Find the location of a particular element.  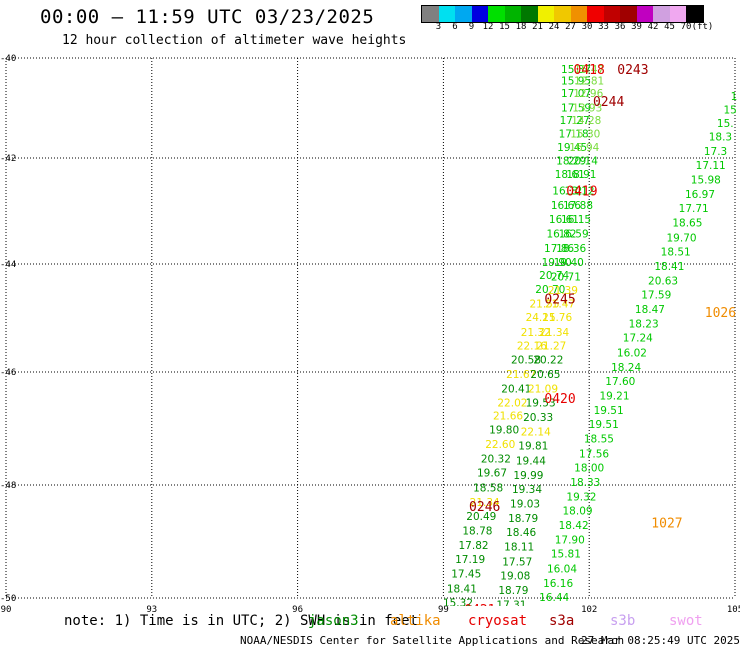

wave-height-label: 18.58 is located at coordinates (488, 488).